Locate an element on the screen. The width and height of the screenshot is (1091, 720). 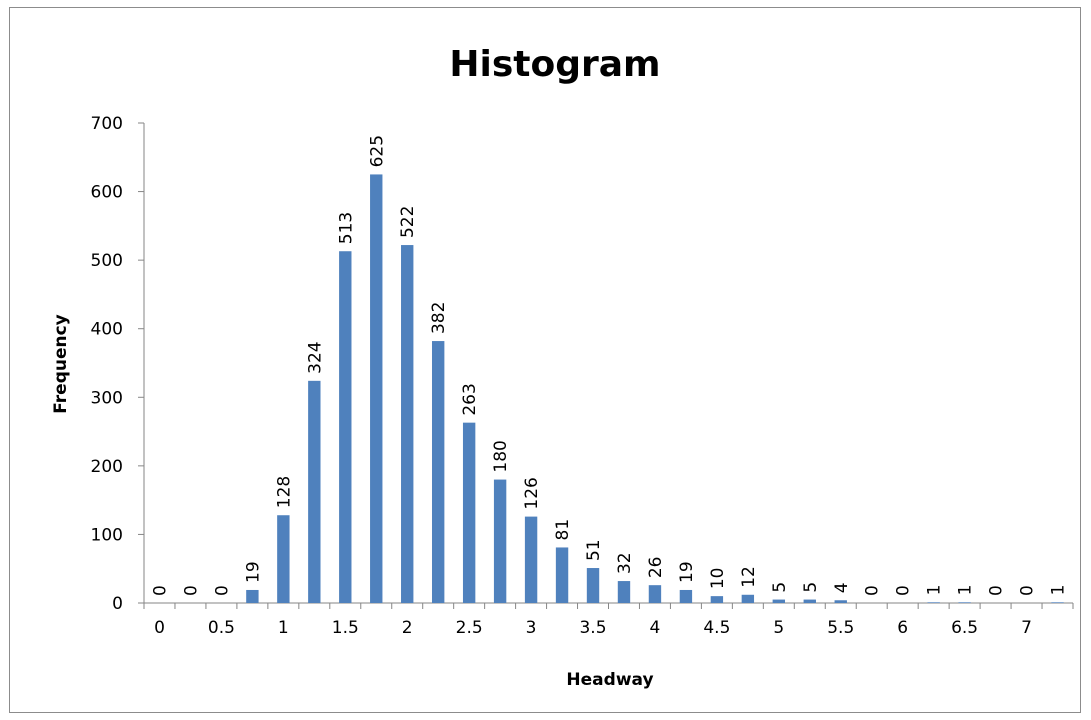
x-tick-label: 1.5 is located at coordinates (345, 628).